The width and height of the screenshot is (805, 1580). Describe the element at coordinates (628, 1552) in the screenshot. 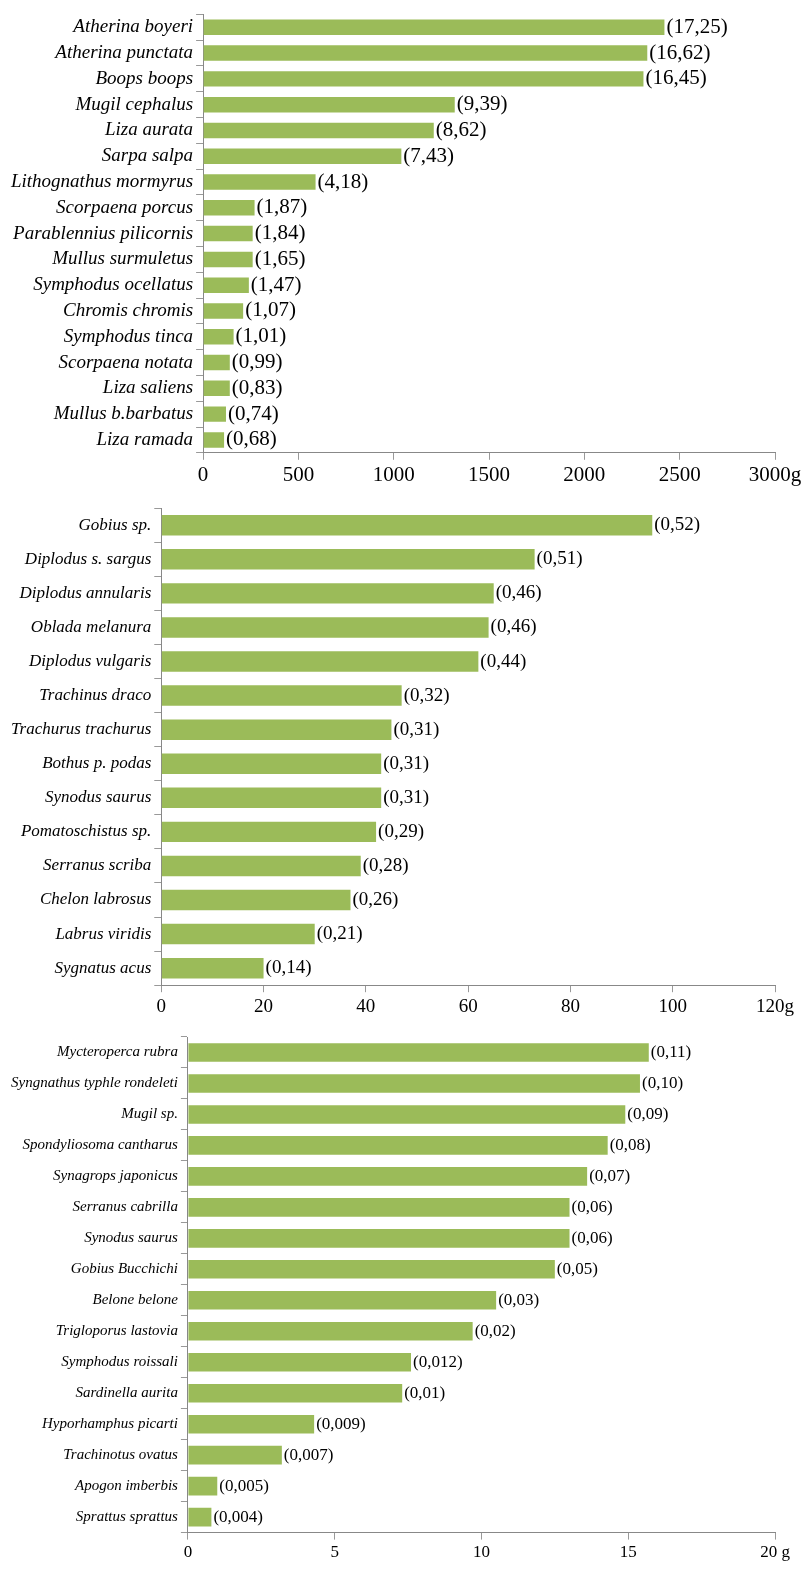

I see `x-tick-label: 15` at that location.